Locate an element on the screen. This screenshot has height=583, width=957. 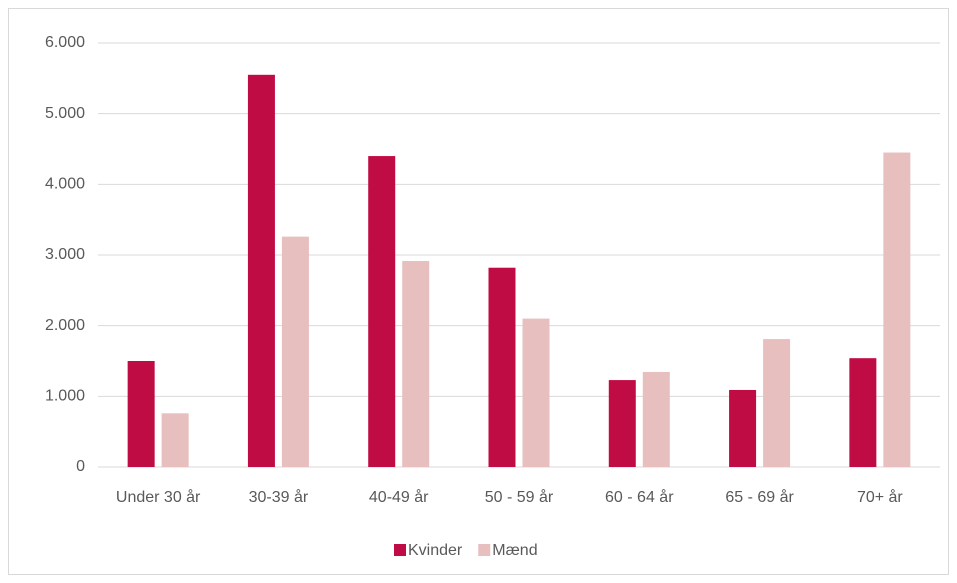
x-tick-label: 50 - 59 år is located at coordinates (519, 497).